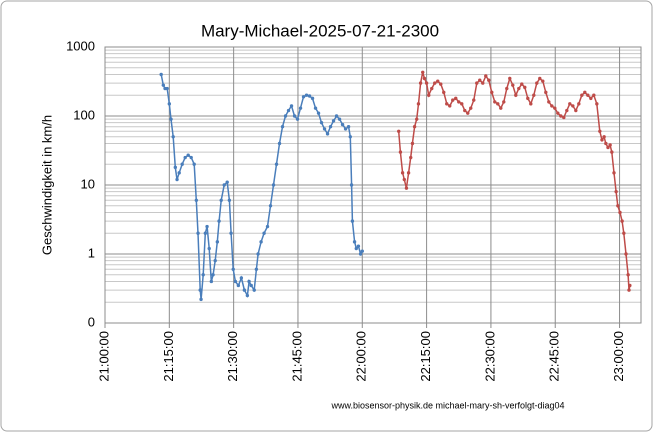 Image resolution: width=654 pixels, height=433 pixels. What do you see at coordinates (618, 356) in the screenshot?
I see `x-tick-label: 23:00:00` at bounding box center [618, 356].